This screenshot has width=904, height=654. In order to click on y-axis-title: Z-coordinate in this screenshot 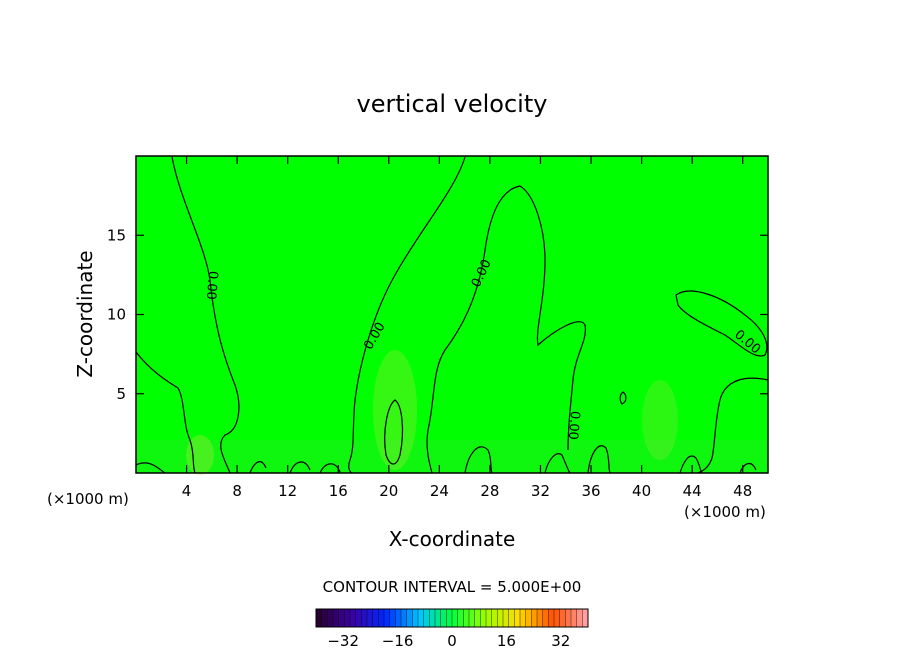, I will do `click(85, 313)`.